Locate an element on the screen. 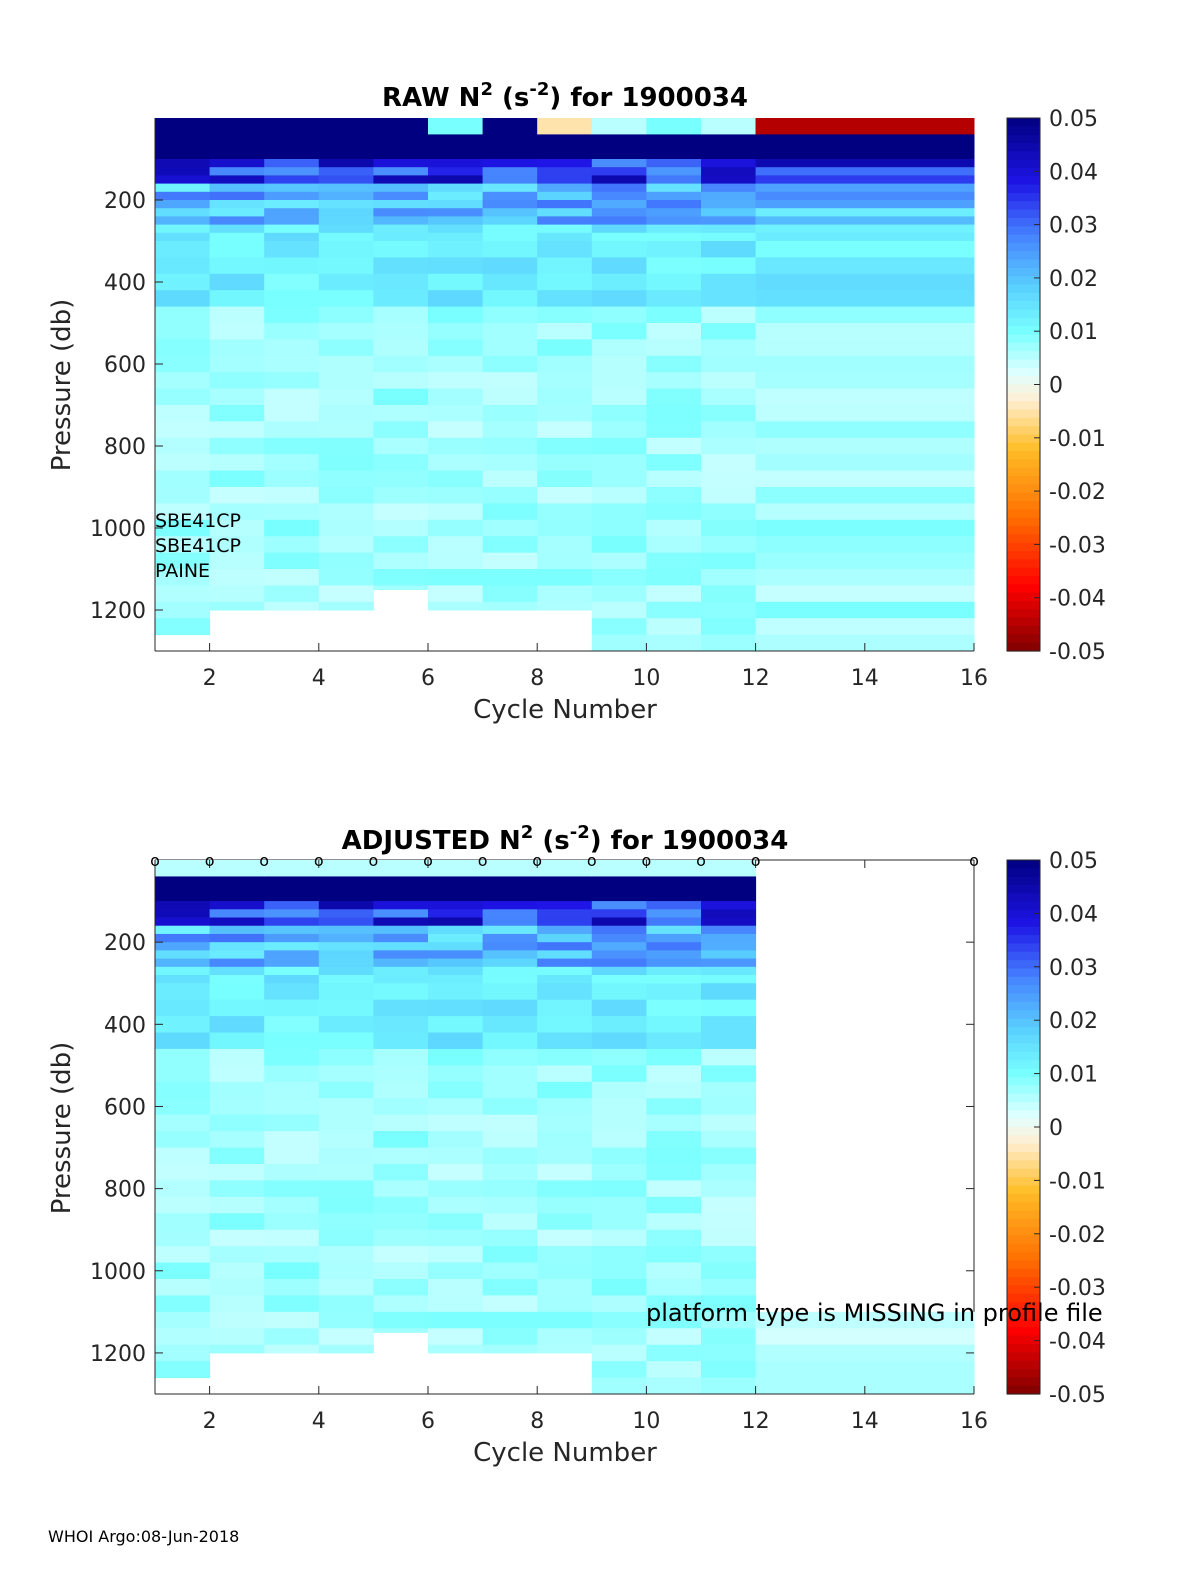 The width and height of the screenshot is (1200, 1575). colorbar-tick-label: -0.05 is located at coordinates (1077, 1395).